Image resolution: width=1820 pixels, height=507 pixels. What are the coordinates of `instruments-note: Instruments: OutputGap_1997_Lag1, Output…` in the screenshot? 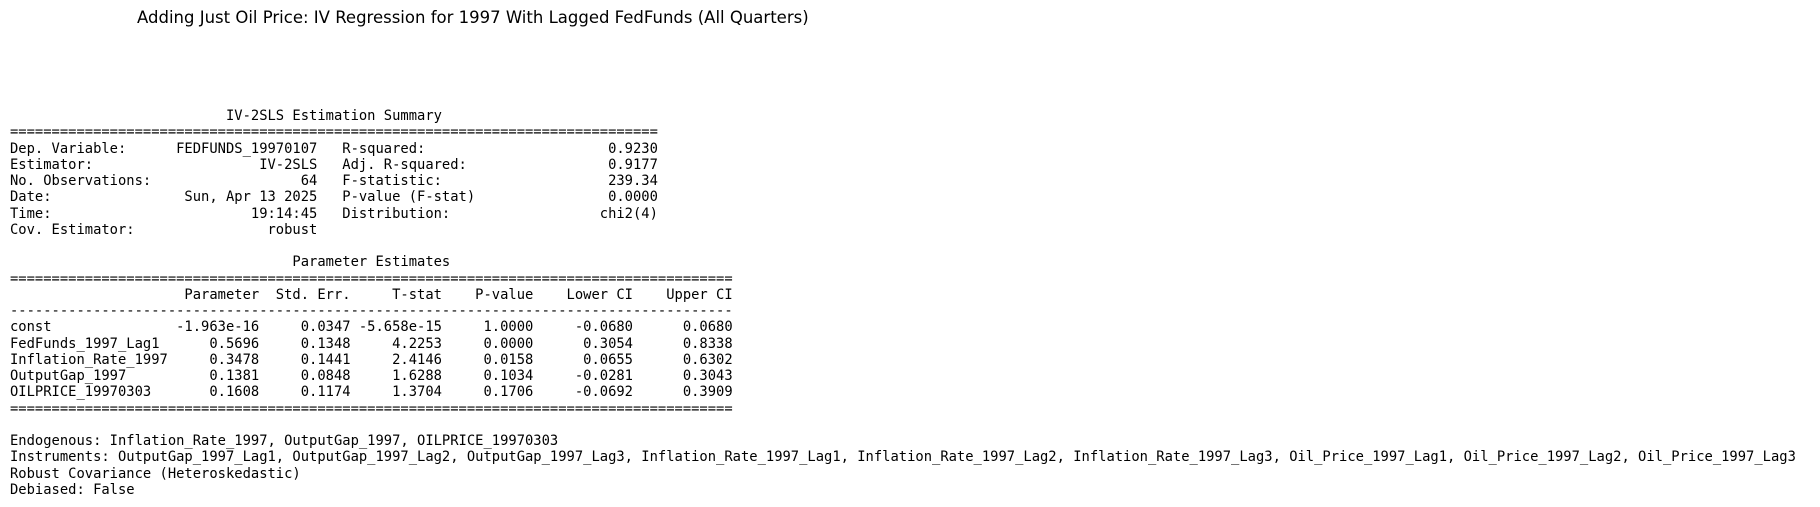 It's located at (903, 457).